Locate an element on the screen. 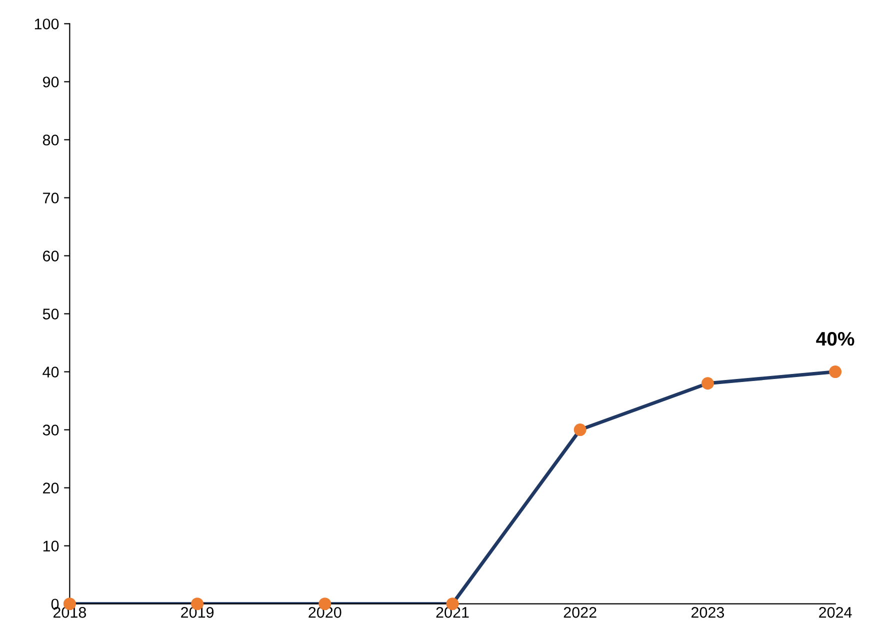 The image size is (871, 641). y-tick-label: 80 is located at coordinates (50, 140).